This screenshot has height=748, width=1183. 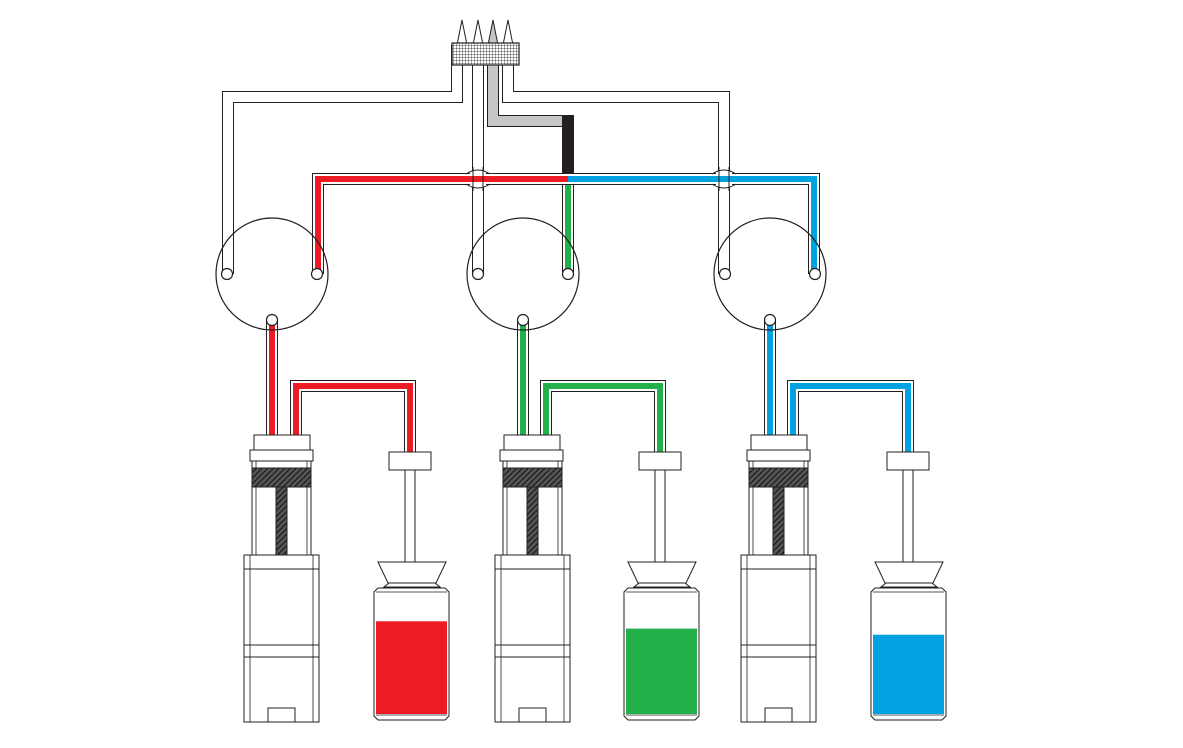 I want to click on tube-blue-syringe-to-vial-wall, so click(x=850, y=418).